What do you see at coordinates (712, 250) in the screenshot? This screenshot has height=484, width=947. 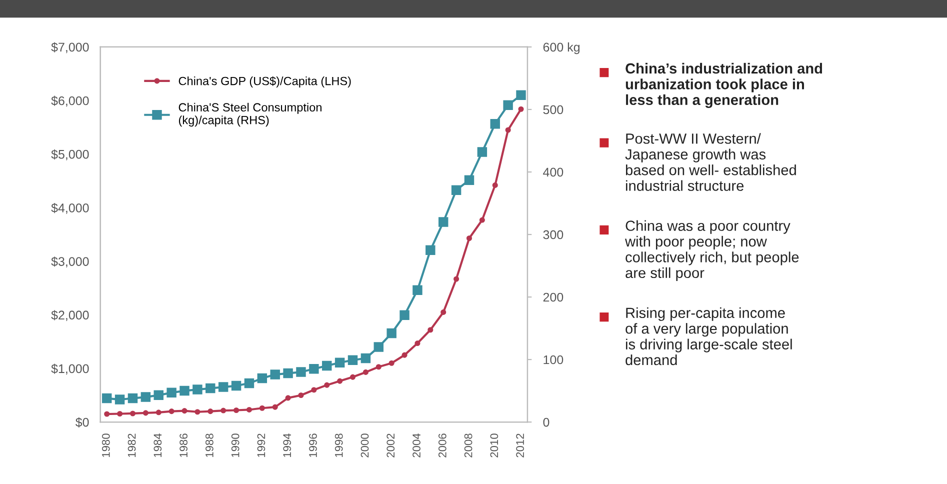 I see `text: China was a poor country with poor people; now collectively rich, but people are still poor` at bounding box center [712, 250].